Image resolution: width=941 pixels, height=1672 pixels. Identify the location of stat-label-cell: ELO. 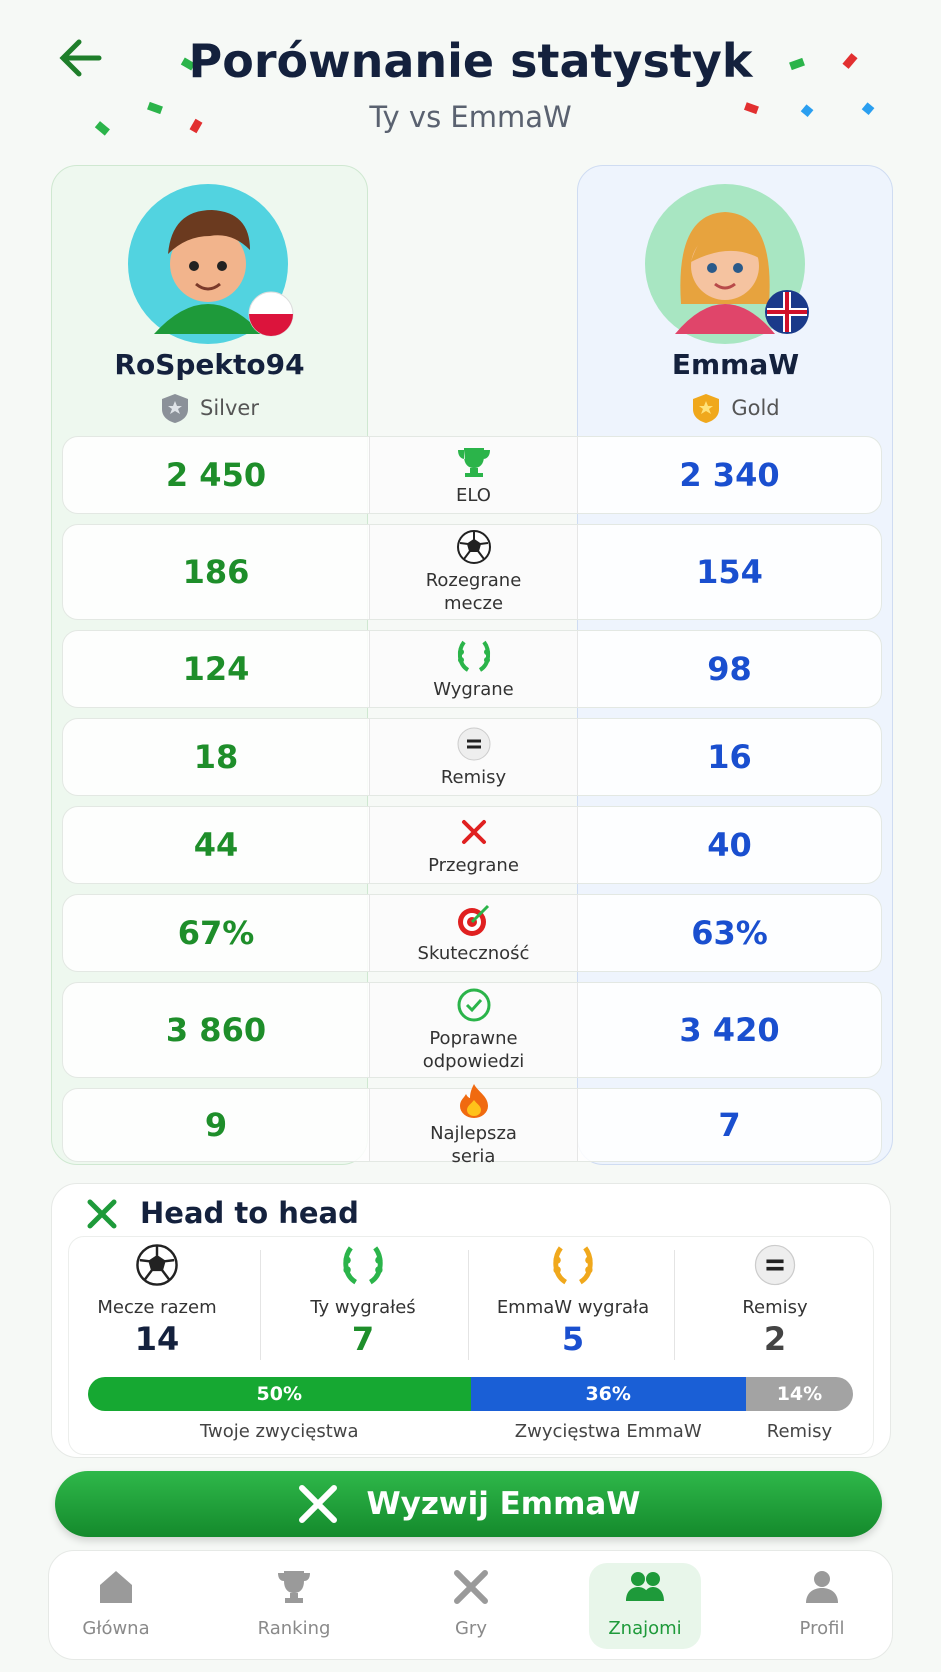
(473, 475).